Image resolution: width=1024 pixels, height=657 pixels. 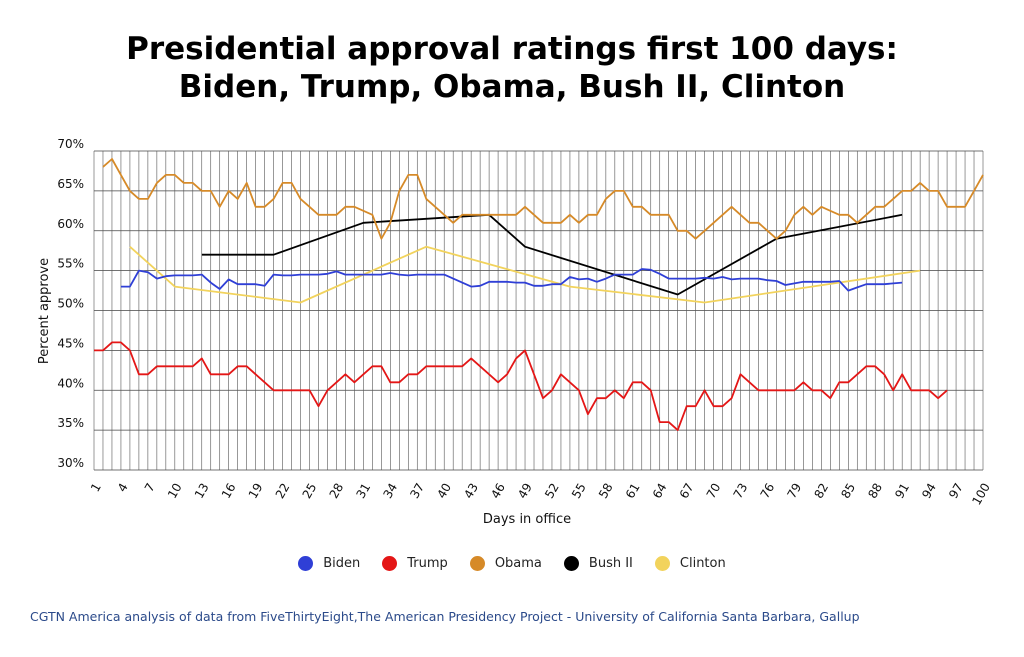 I want to click on legend: Biden Trump Obama Bush II Clinton, so click(x=512, y=563).